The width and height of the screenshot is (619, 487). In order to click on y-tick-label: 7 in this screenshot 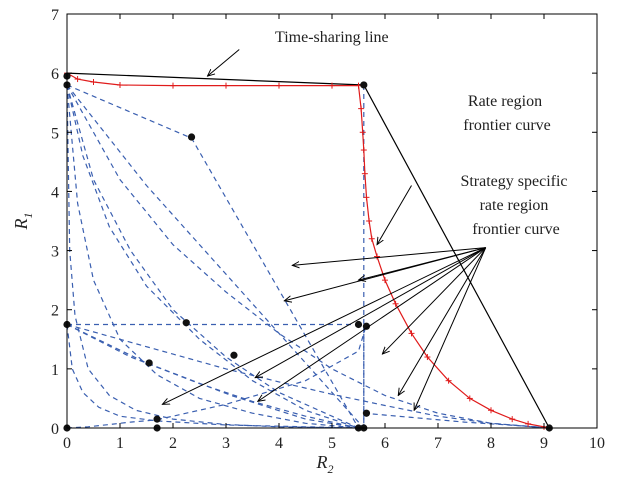, I will do `click(55, 15)`.